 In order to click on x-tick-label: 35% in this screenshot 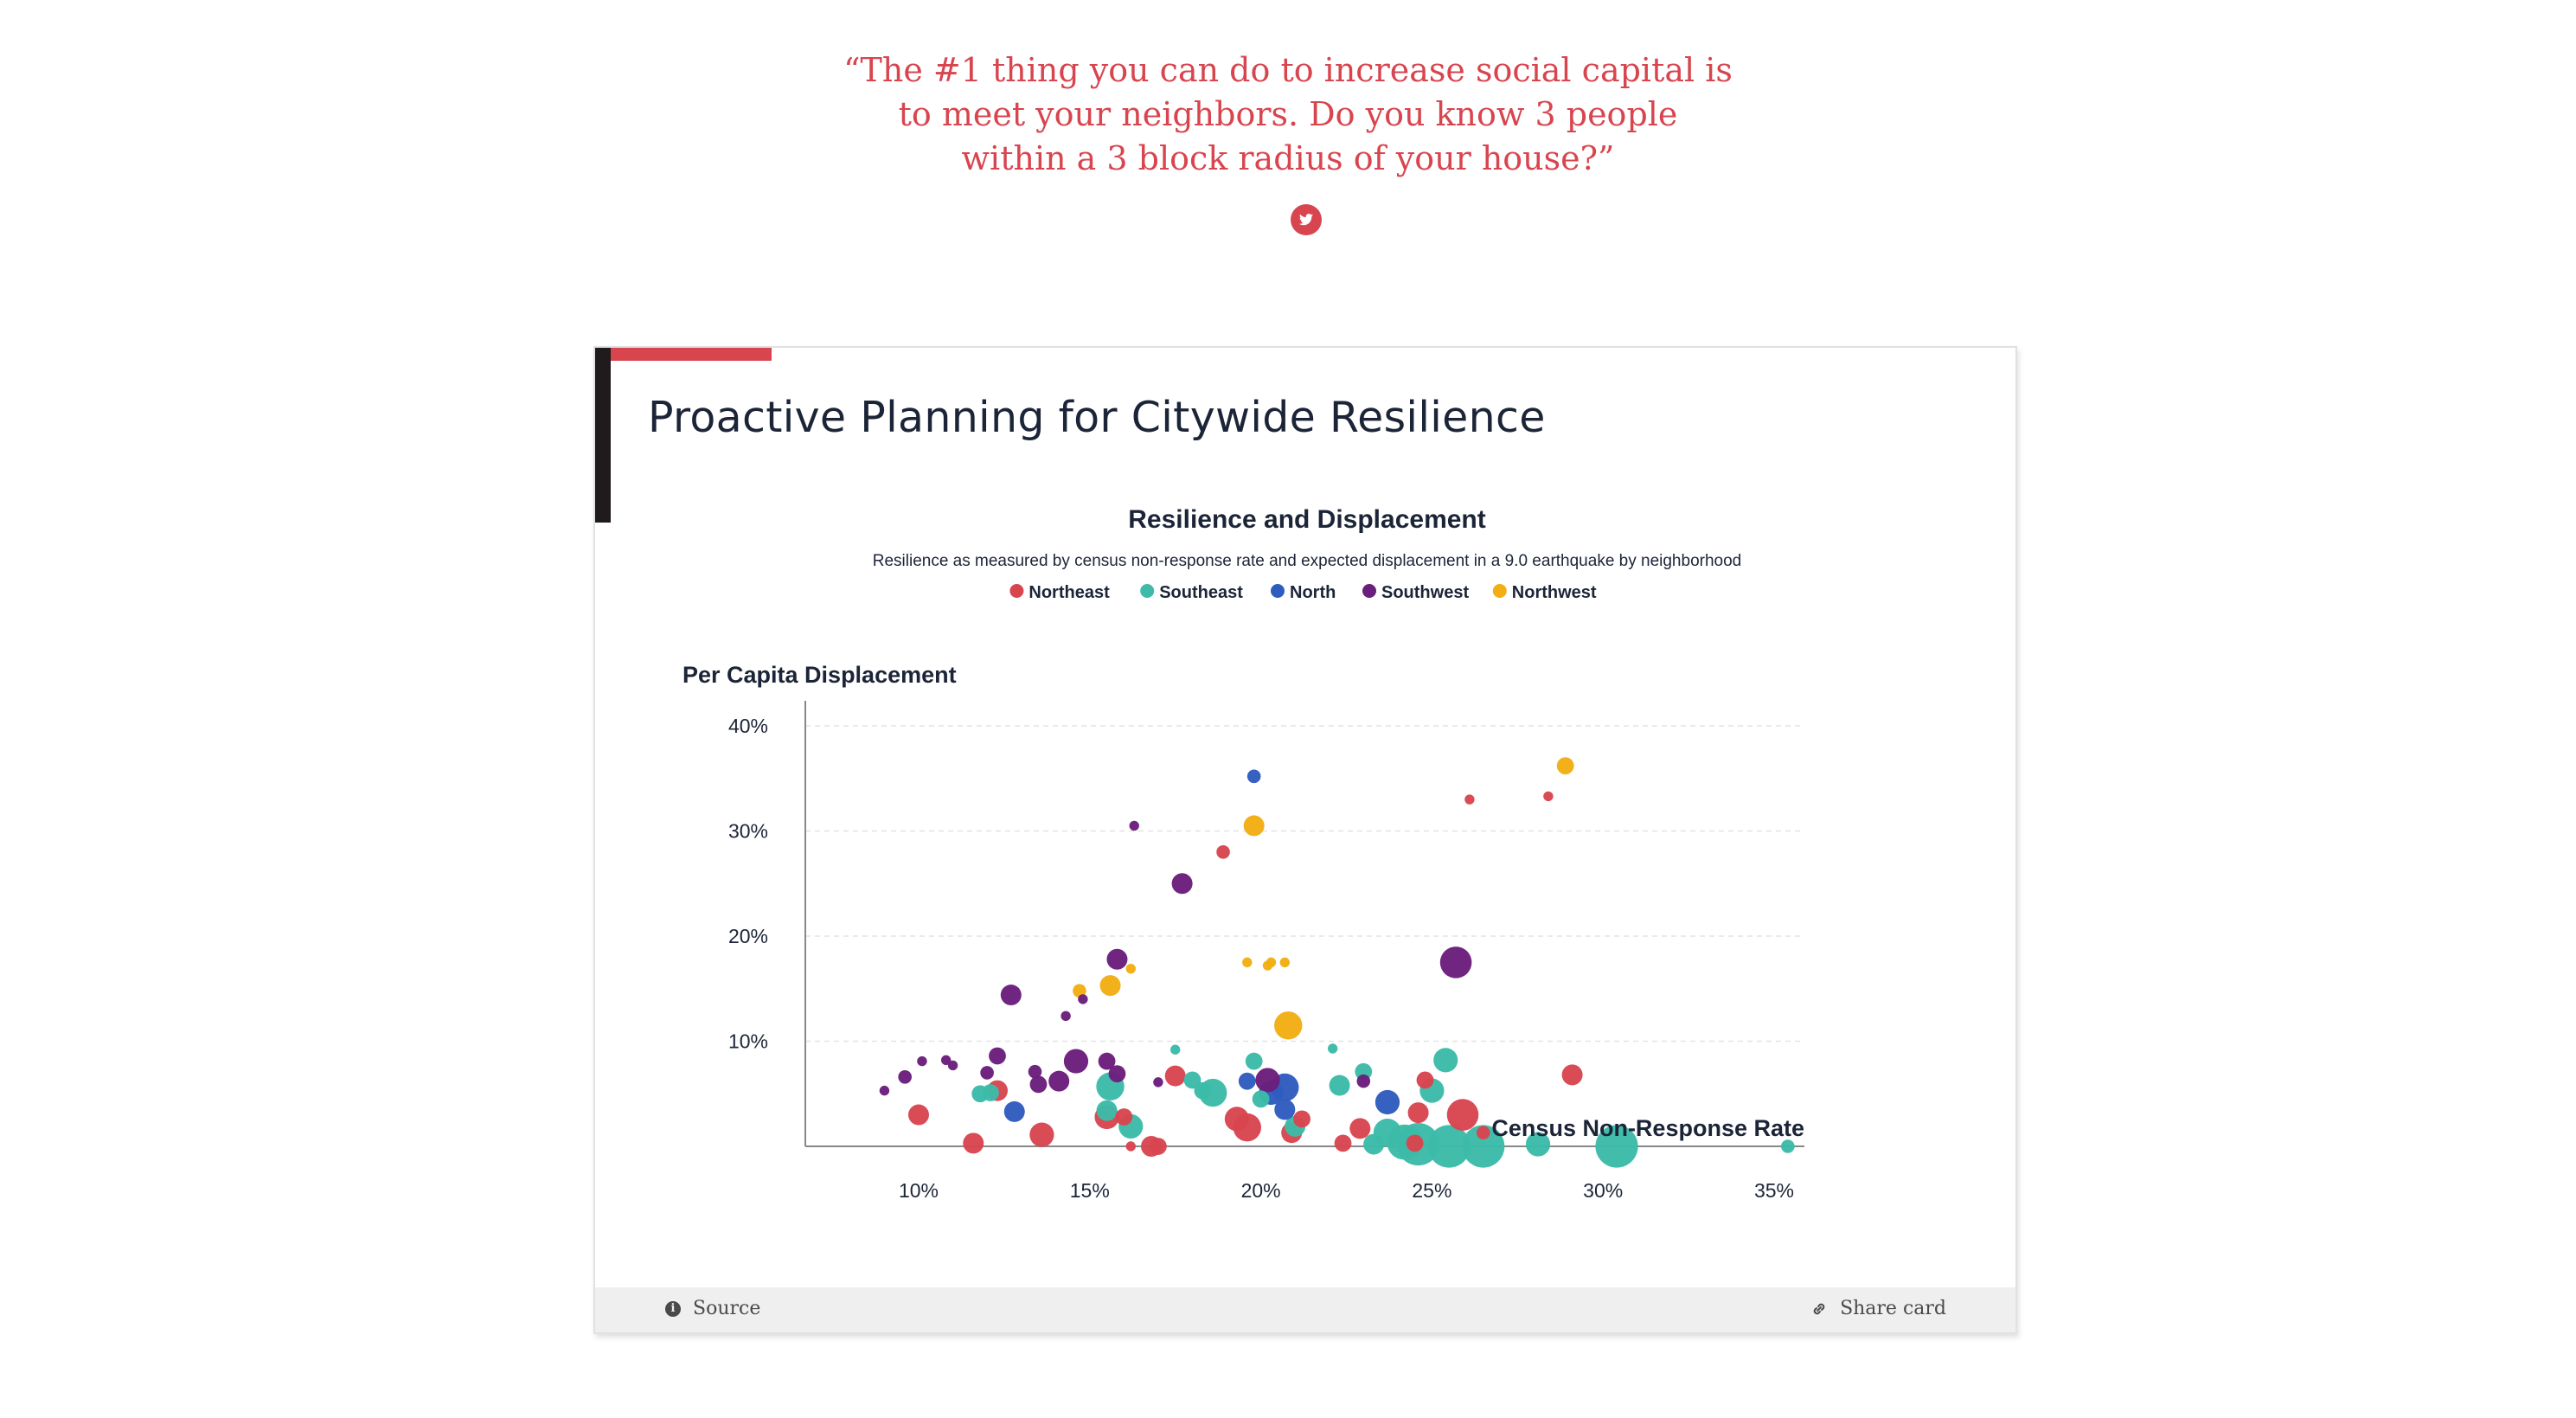, I will do `click(1774, 1190)`.